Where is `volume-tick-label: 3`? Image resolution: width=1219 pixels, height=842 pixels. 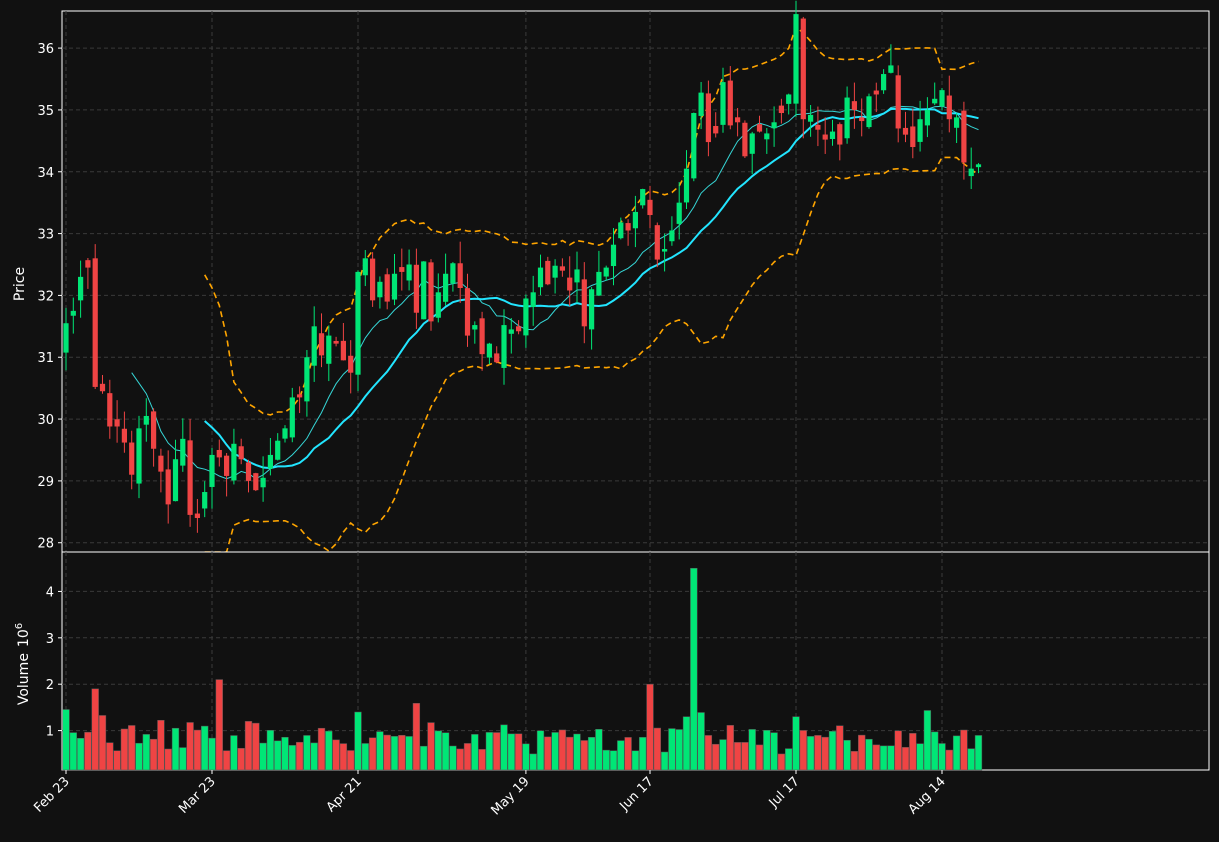 volume-tick-label: 3 is located at coordinates (50, 639).